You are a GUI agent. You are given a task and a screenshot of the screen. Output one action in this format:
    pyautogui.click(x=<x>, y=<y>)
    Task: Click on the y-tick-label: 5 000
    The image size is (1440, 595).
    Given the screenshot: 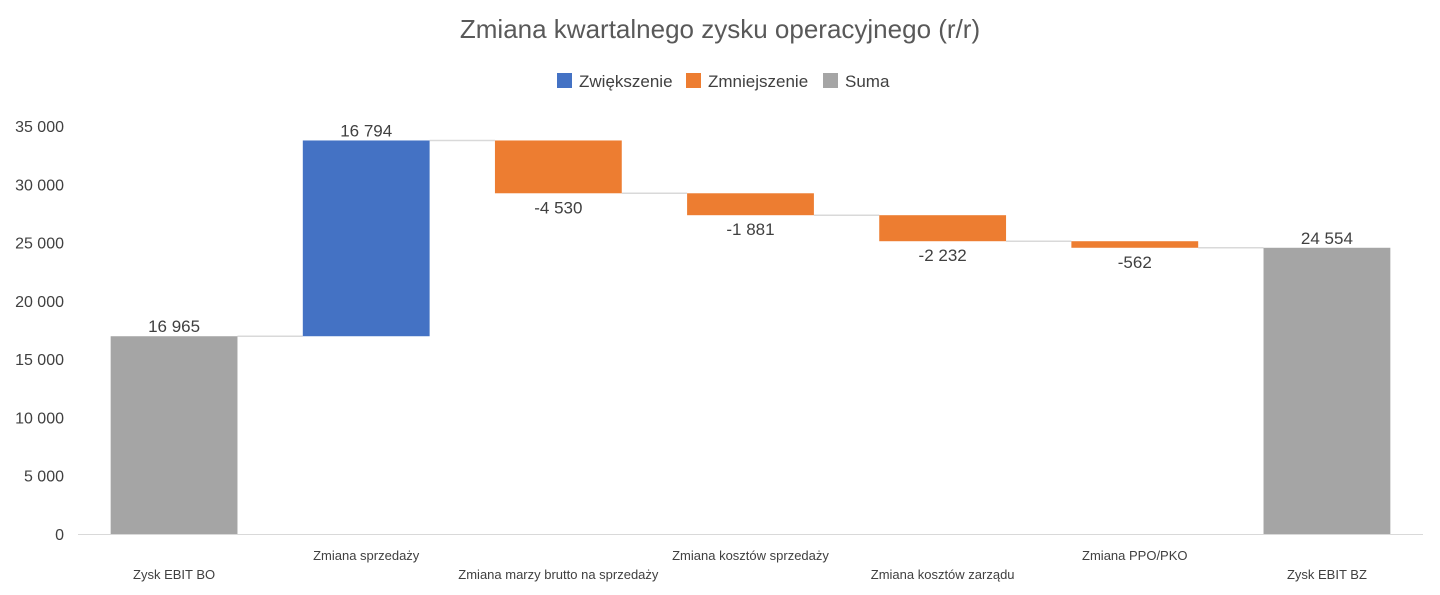 What is the action you would take?
    pyautogui.click(x=44, y=477)
    